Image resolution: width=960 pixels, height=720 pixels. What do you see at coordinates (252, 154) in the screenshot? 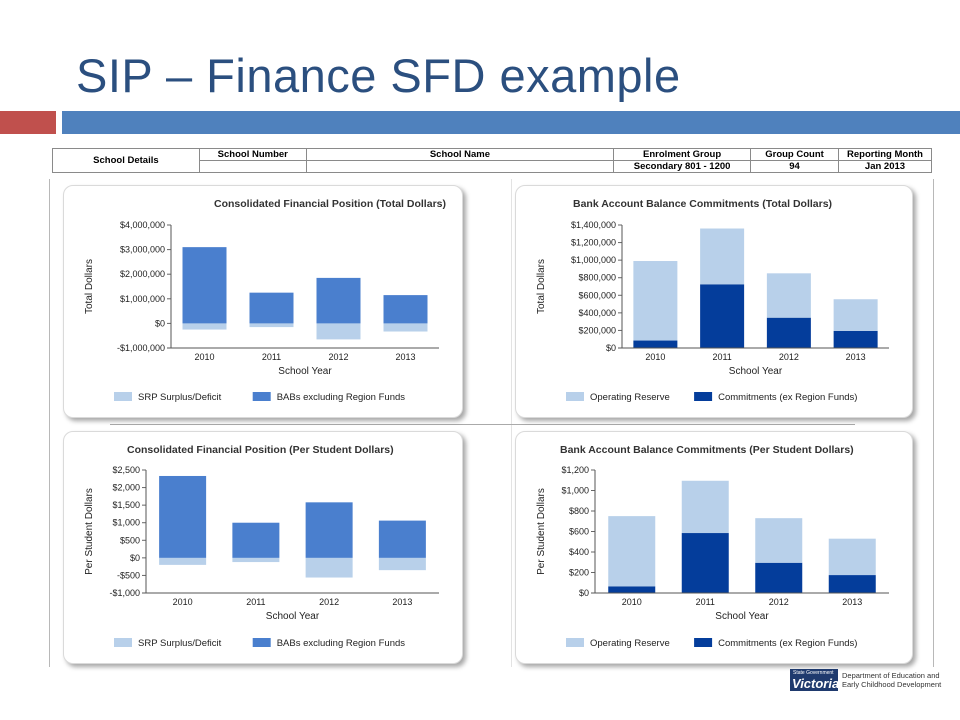
I see `header-school-number: School Number` at bounding box center [252, 154].